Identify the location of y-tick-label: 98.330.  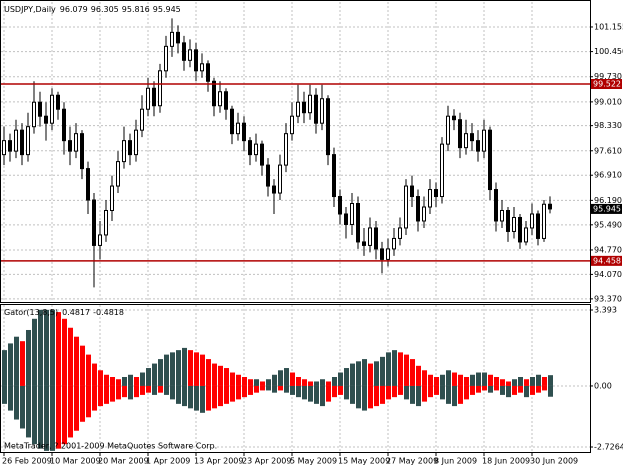
(608, 125).